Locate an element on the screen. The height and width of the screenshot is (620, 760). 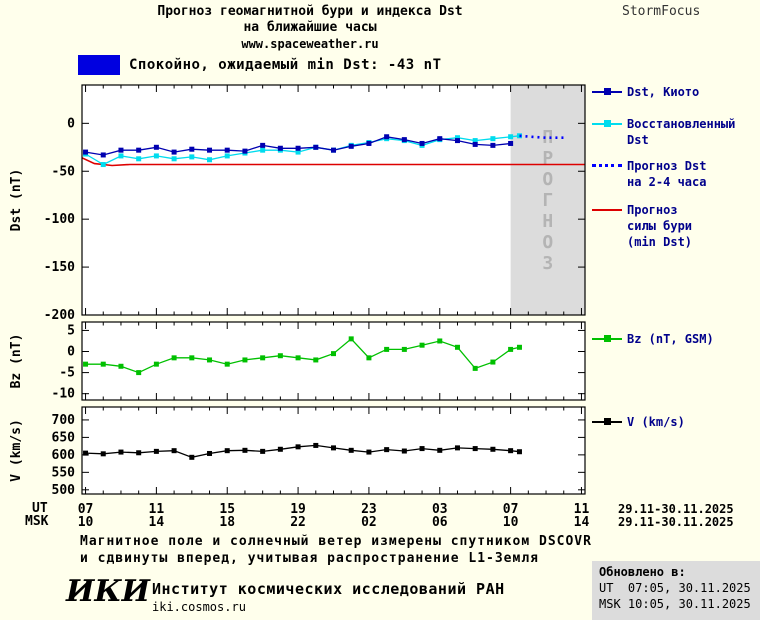
xaxis-ut-date: 29.11-30.11.2025 is located at coordinates (676, 509).